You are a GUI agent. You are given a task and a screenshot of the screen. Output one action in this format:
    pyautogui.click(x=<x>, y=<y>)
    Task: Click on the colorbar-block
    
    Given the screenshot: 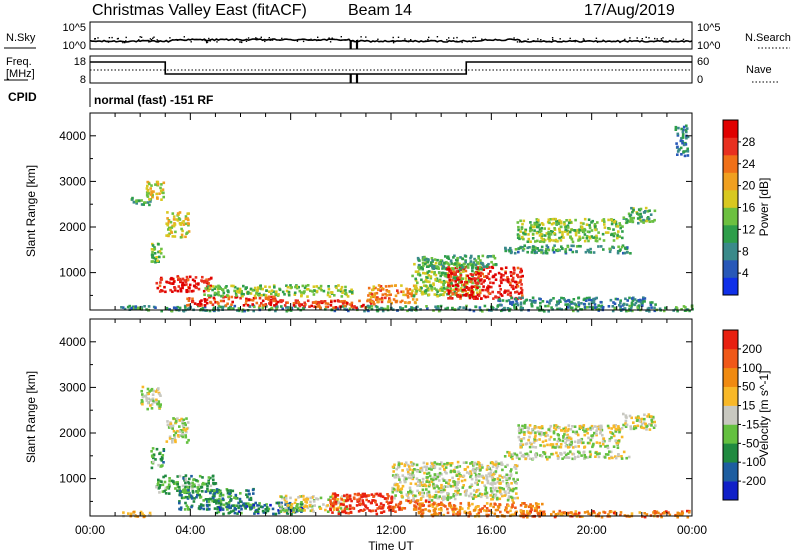 What is the action you would take?
    pyautogui.click(x=730, y=269)
    